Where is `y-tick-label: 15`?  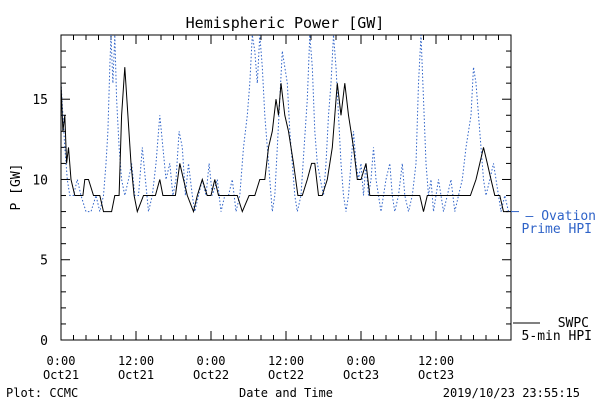
y-tick-label: 15 is located at coordinates (40, 100).